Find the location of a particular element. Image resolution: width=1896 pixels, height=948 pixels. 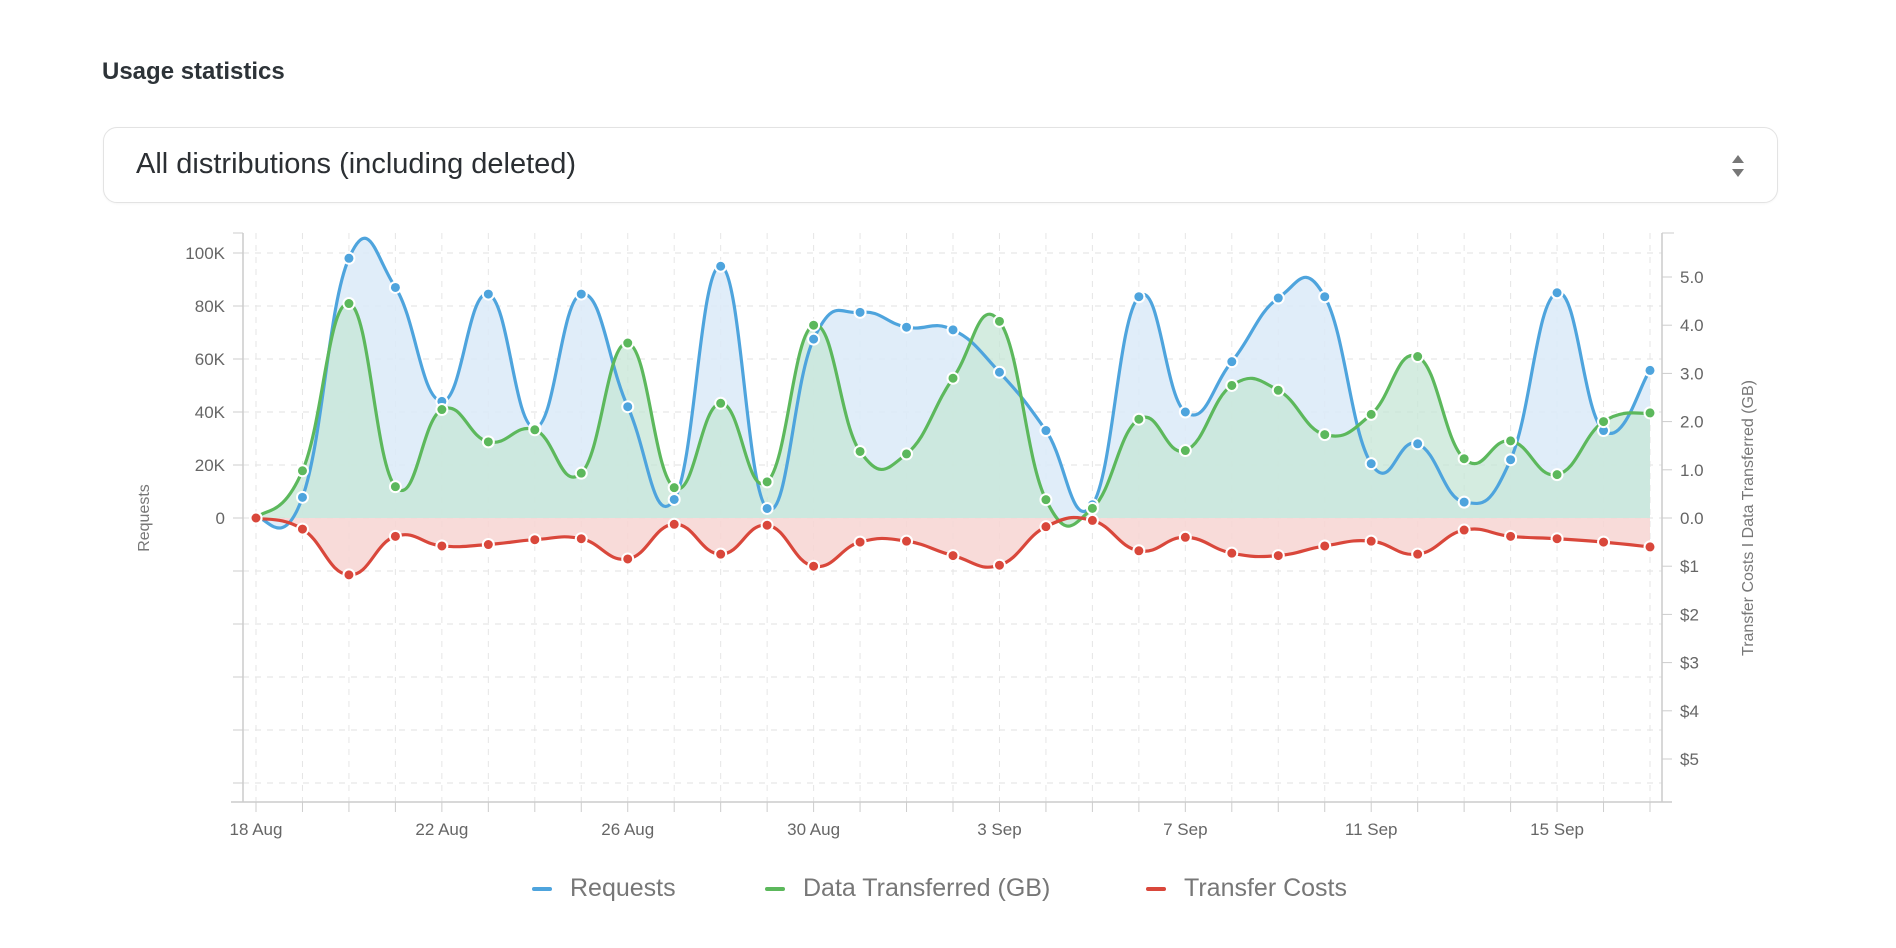

x-tick-label: 30 Aug is located at coordinates (813, 829).